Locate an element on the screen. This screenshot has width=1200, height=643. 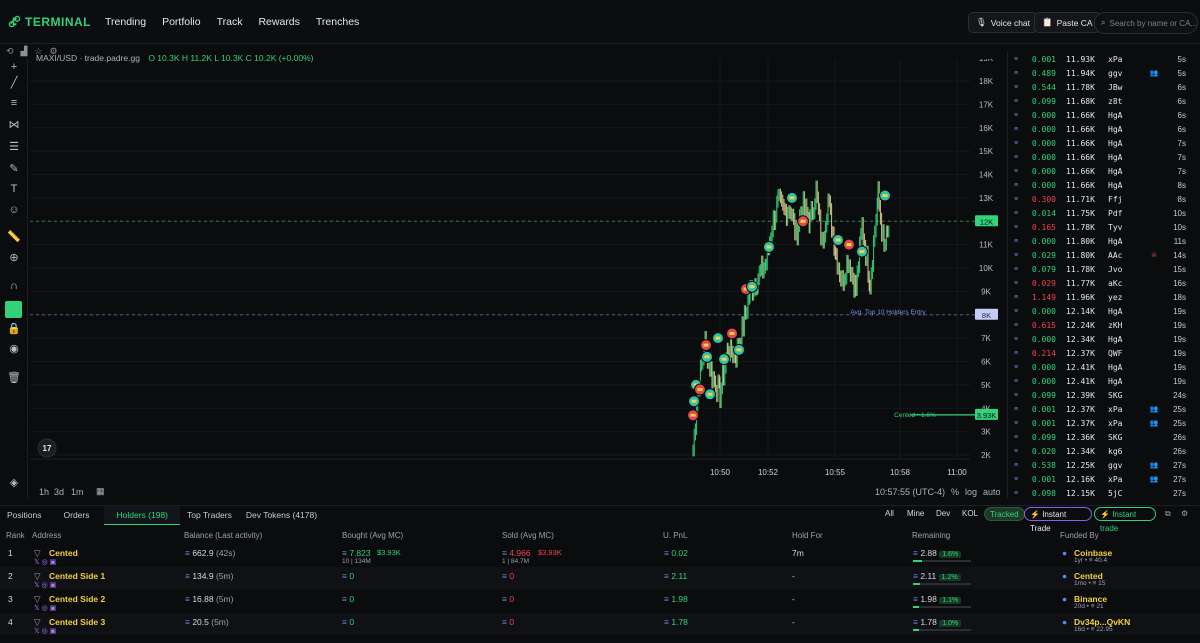
trader-name: AAc is located at coordinates (1115, 255).